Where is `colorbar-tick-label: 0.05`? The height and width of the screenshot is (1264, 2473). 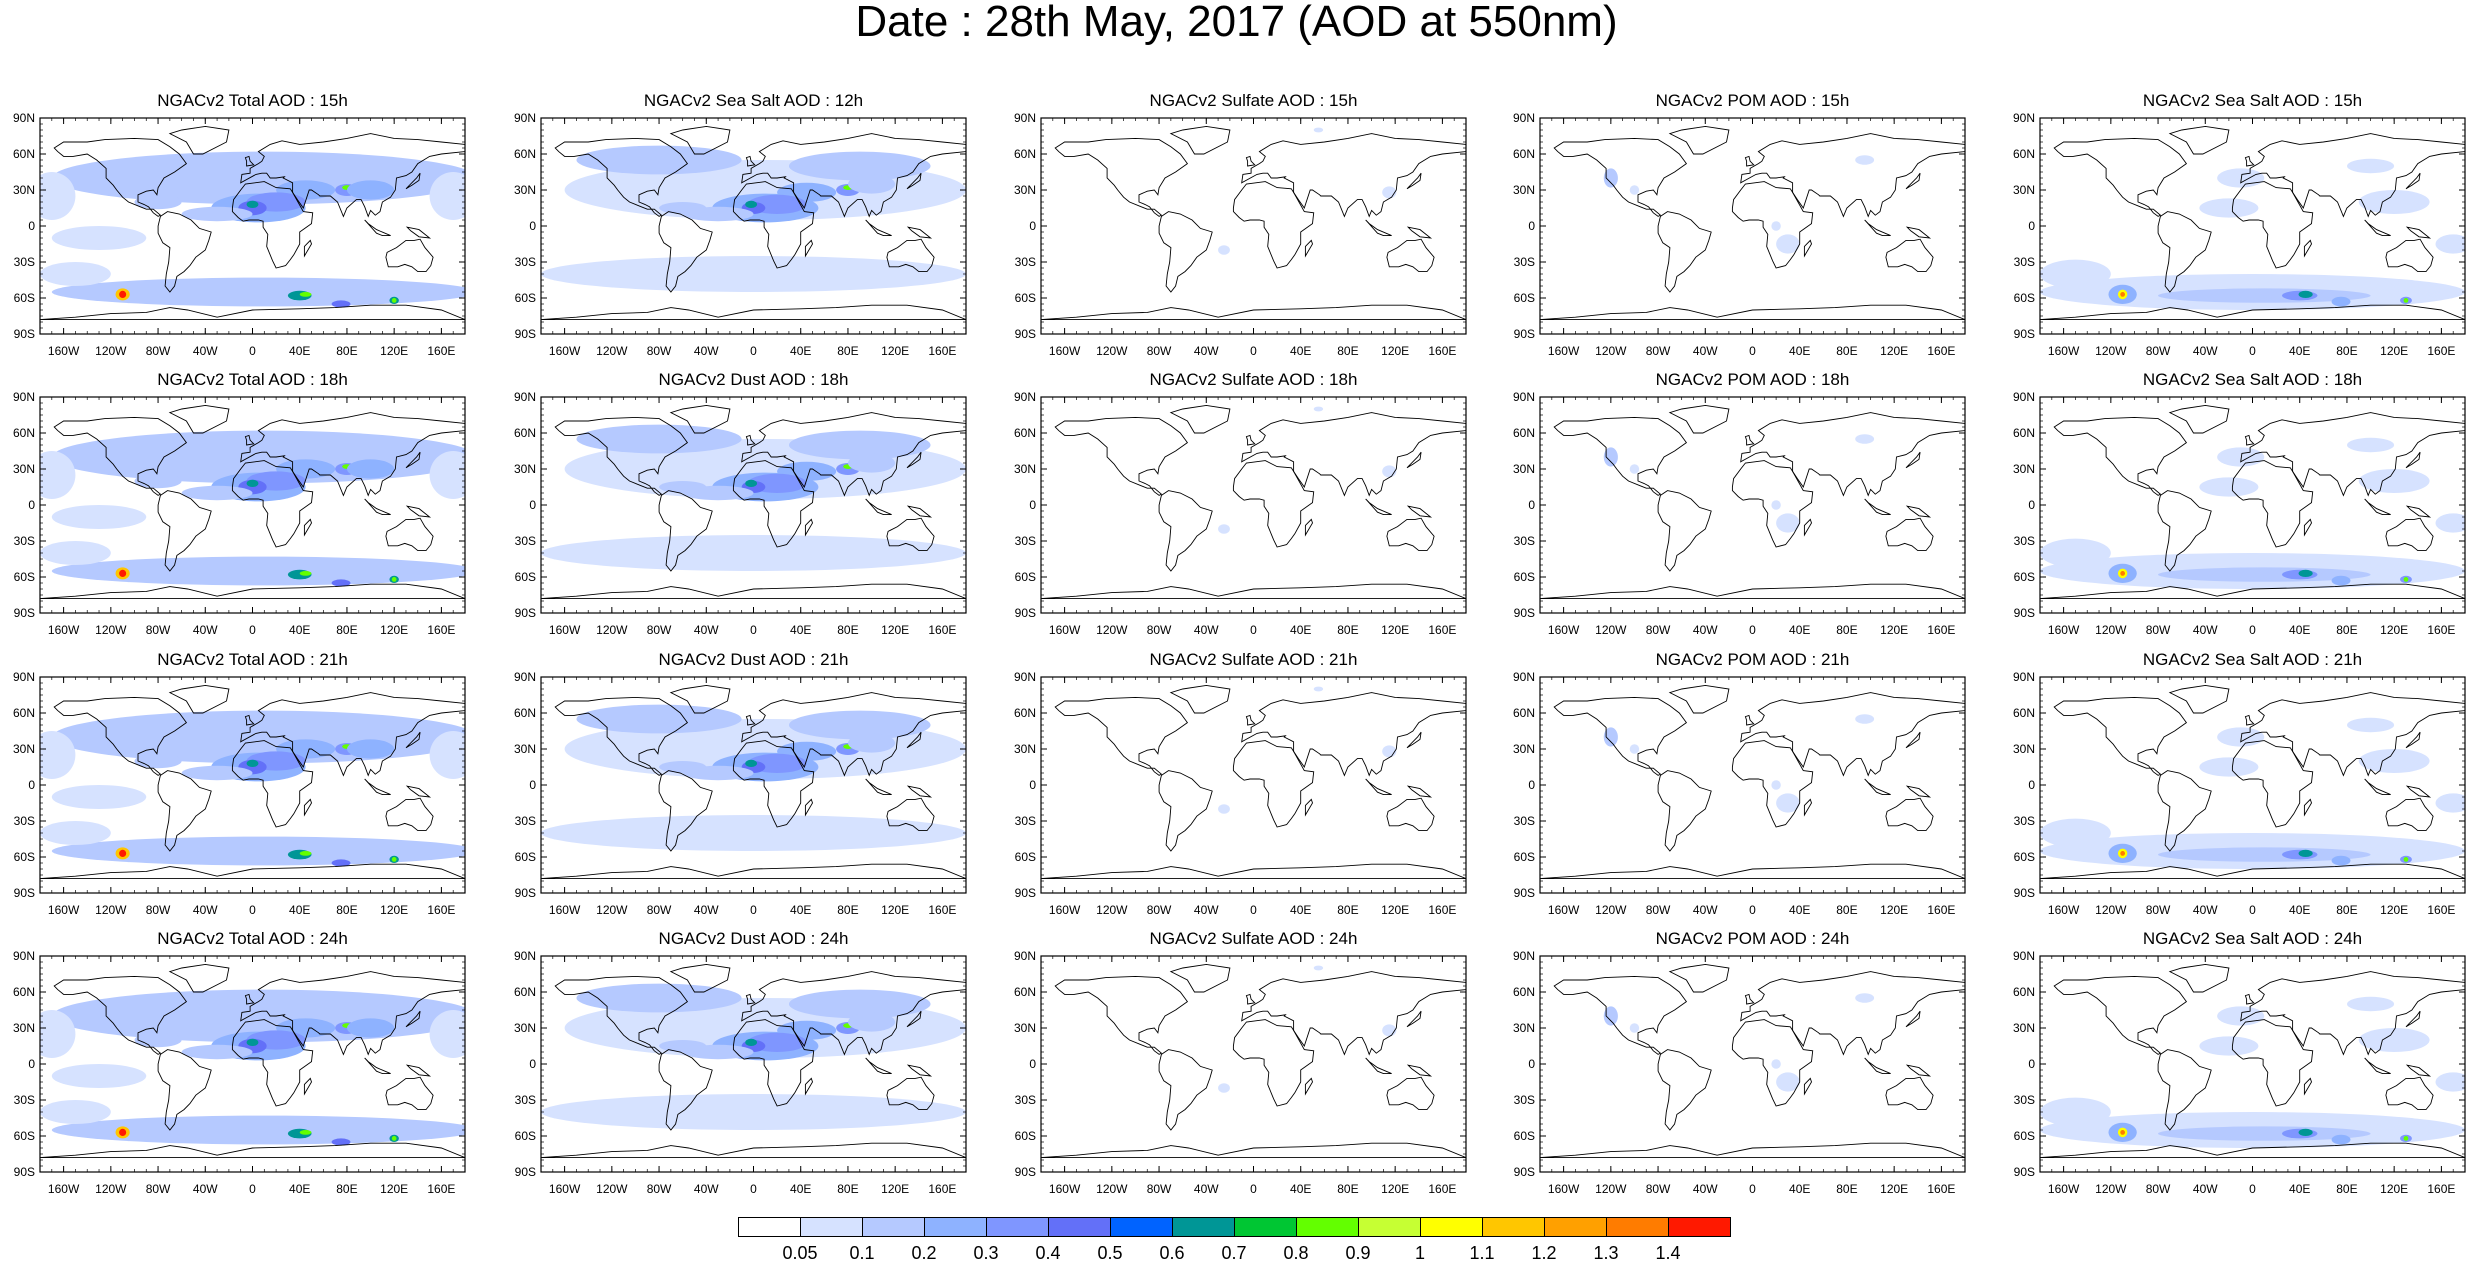
colorbar-tick-label: 0.05 is located at coordinates (800, 1253).